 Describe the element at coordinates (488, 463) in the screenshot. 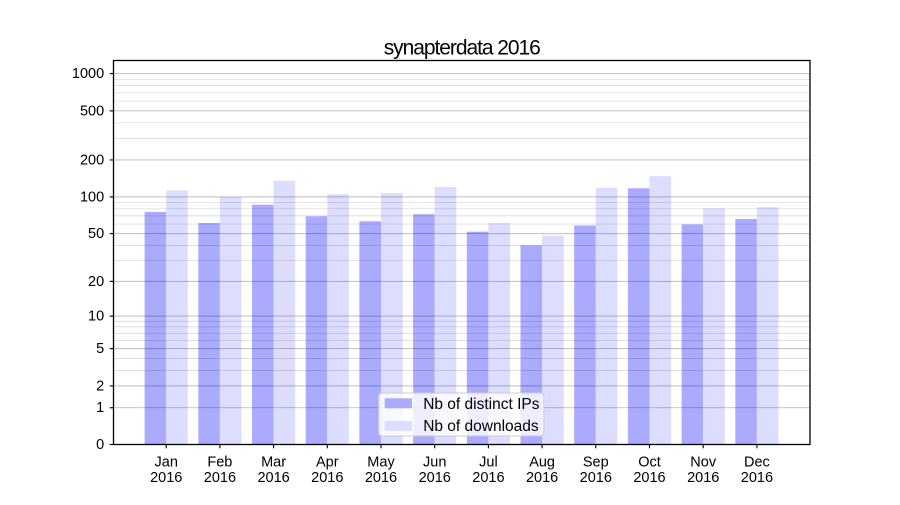

I see `svg-text: Jul` at that location.